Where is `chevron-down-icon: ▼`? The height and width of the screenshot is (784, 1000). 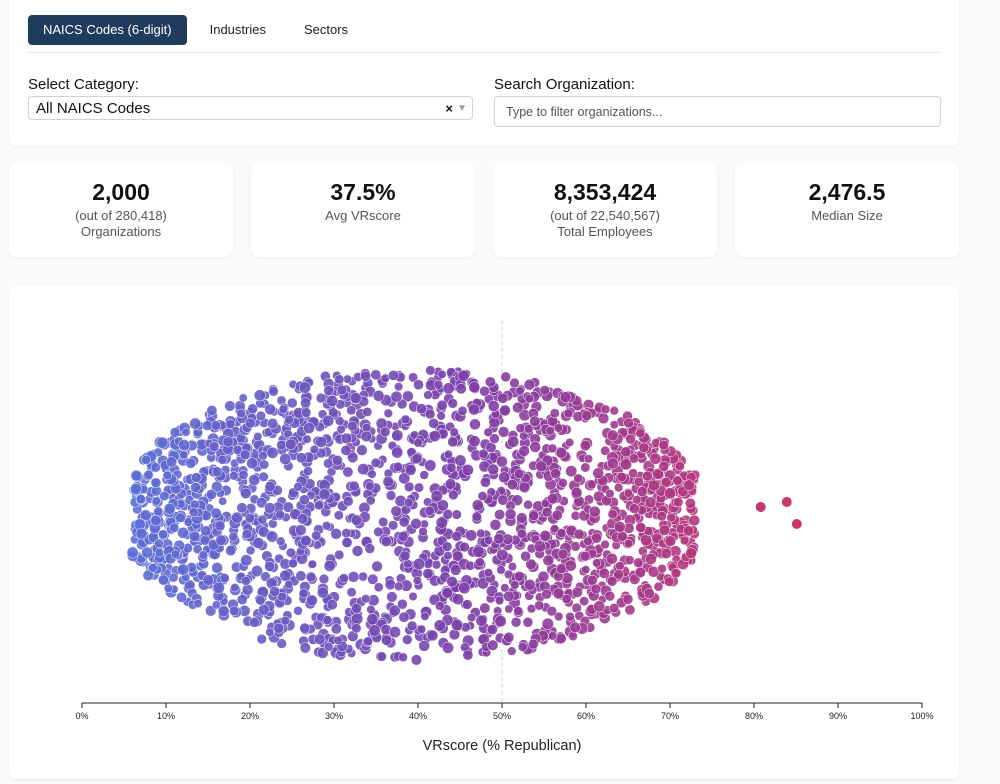
chevron-down-icon: ▼ is located at coordinates (462, 108).